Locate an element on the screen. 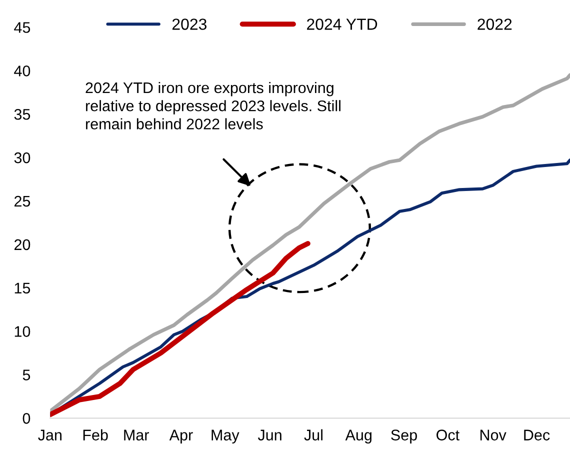 The image size is (570, 454). y-tick-label: 15 is located at coordinates (22, 288).